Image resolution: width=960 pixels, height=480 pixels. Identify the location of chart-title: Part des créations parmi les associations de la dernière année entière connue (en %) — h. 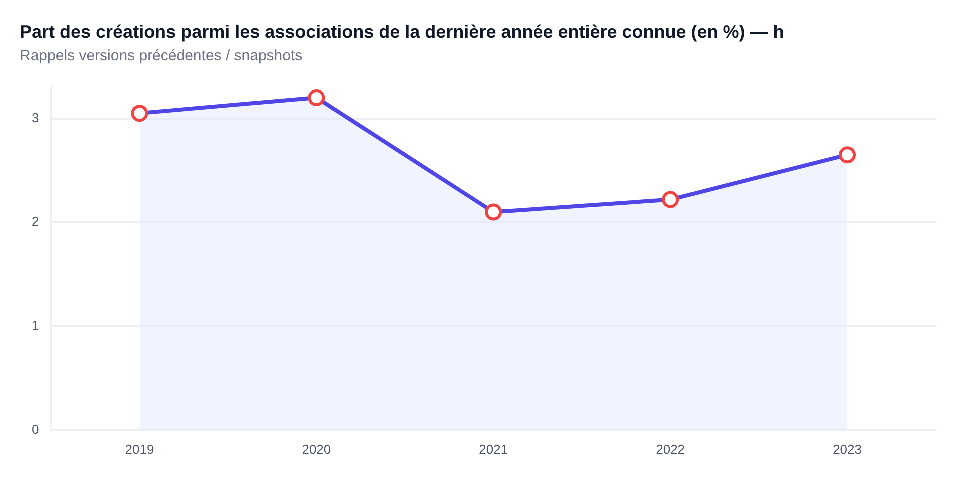
(402, 32).